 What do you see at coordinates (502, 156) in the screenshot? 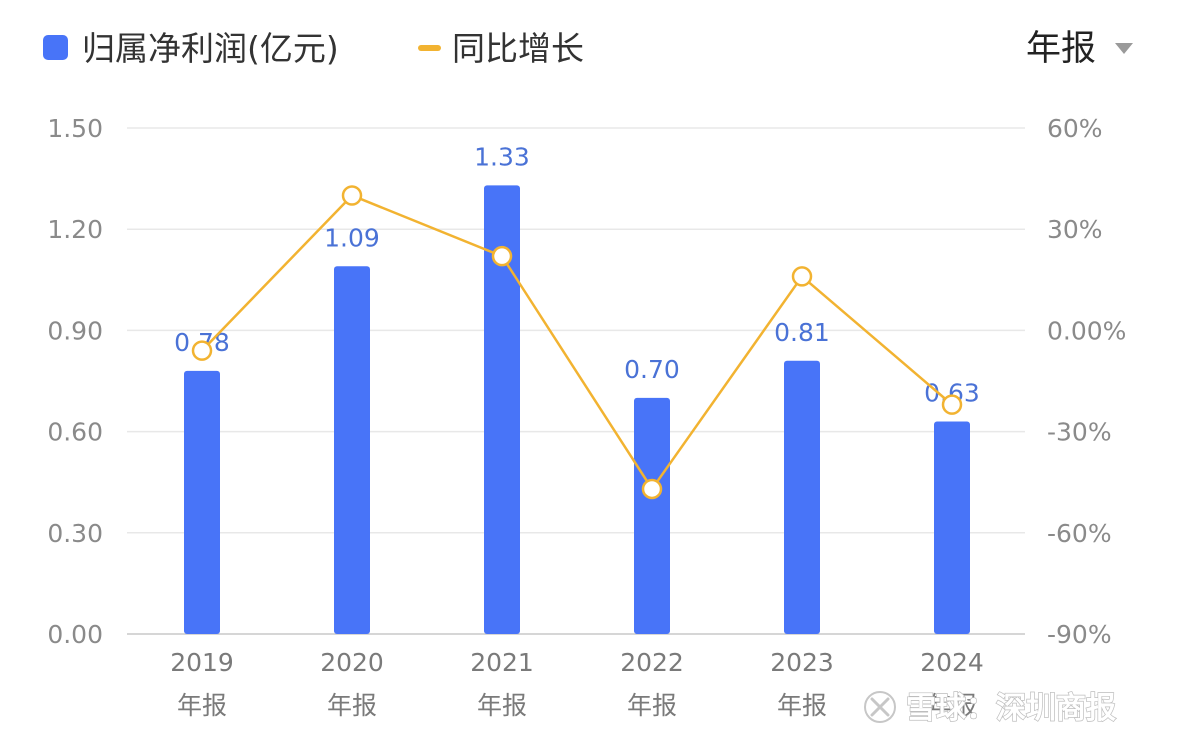
I see `bar-value-label: 1.33` at bounding box center [502, 156].